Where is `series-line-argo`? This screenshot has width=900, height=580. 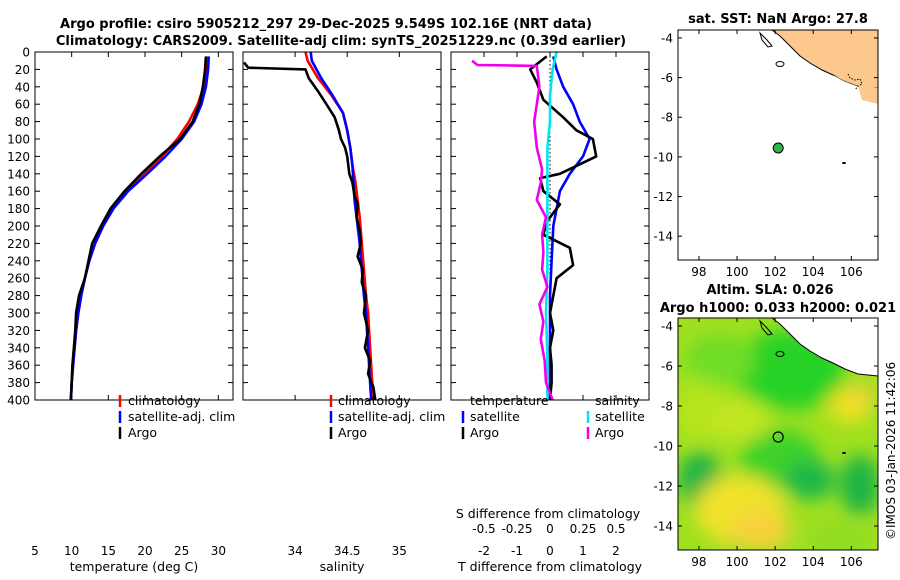 series-line-argo is located at coordinates (138, 228).